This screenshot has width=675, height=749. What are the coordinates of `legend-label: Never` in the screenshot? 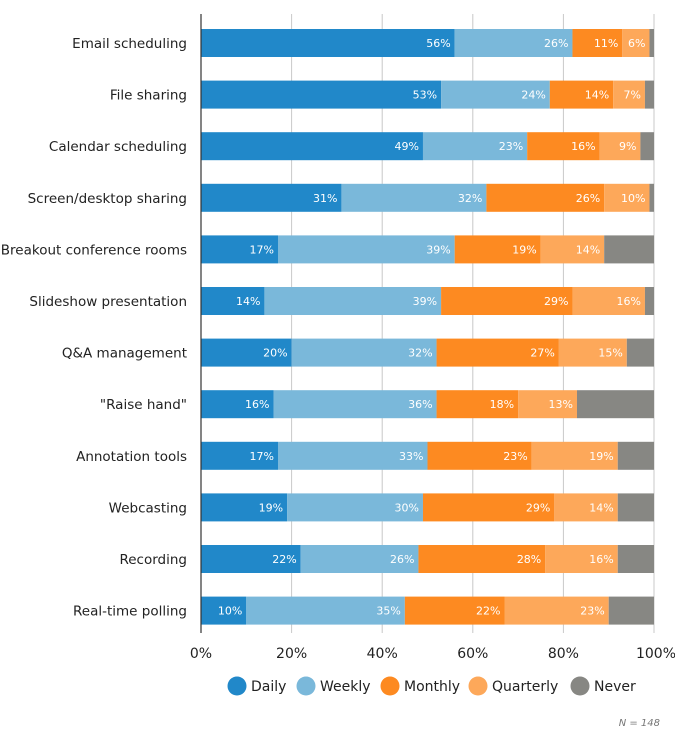 It's located at (615, 687).